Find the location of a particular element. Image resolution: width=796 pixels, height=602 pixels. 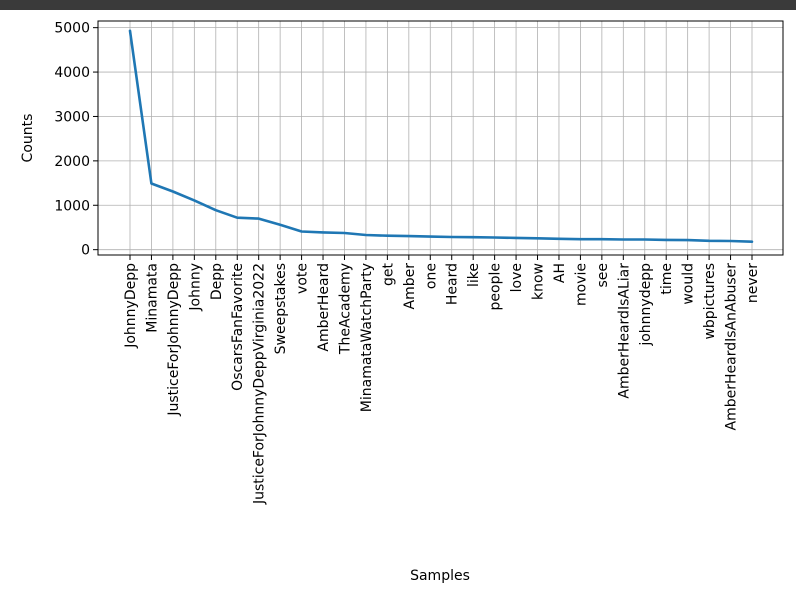

x-tick-label: know is located at coordinates (539, 281).